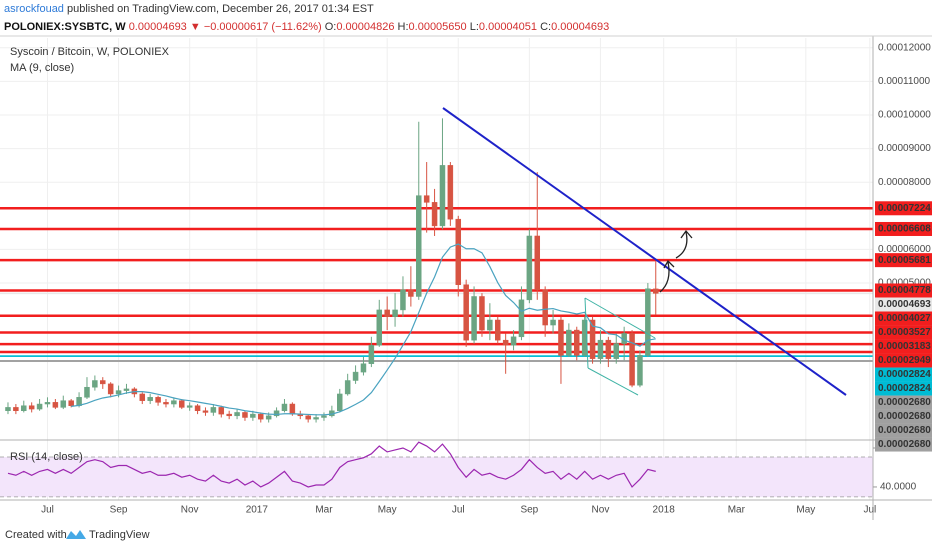 Image resolution: width=932 pixels, height=550 pixels. I want to click on level-label: 0.00007224, so click(904, 208).